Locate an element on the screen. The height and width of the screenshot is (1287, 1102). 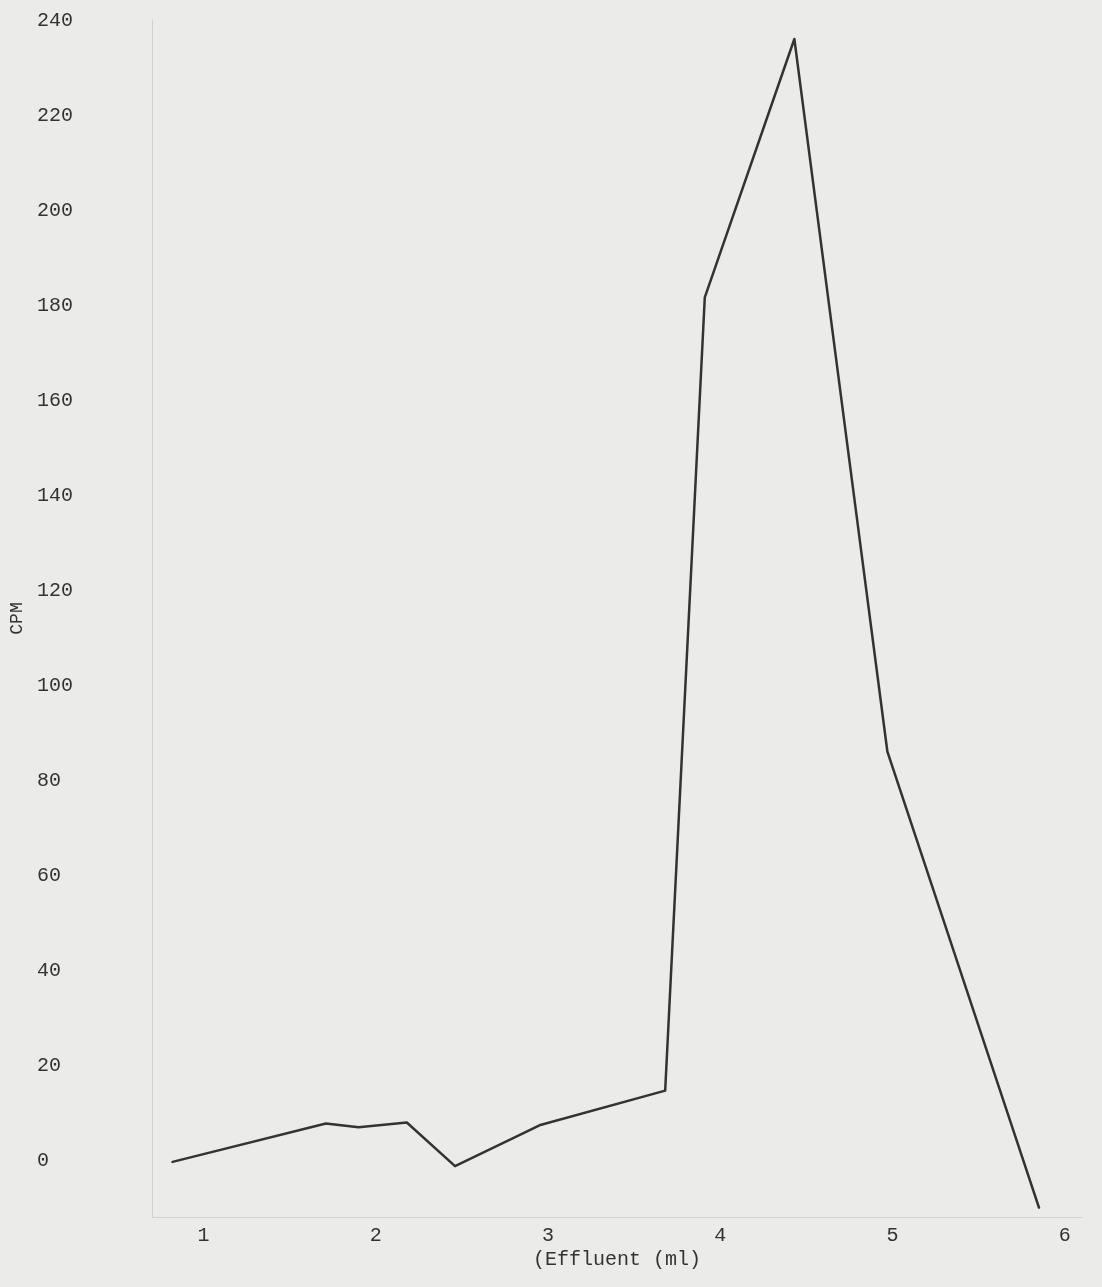
y-tick-label: 200 is located at coordinates (54, 210).